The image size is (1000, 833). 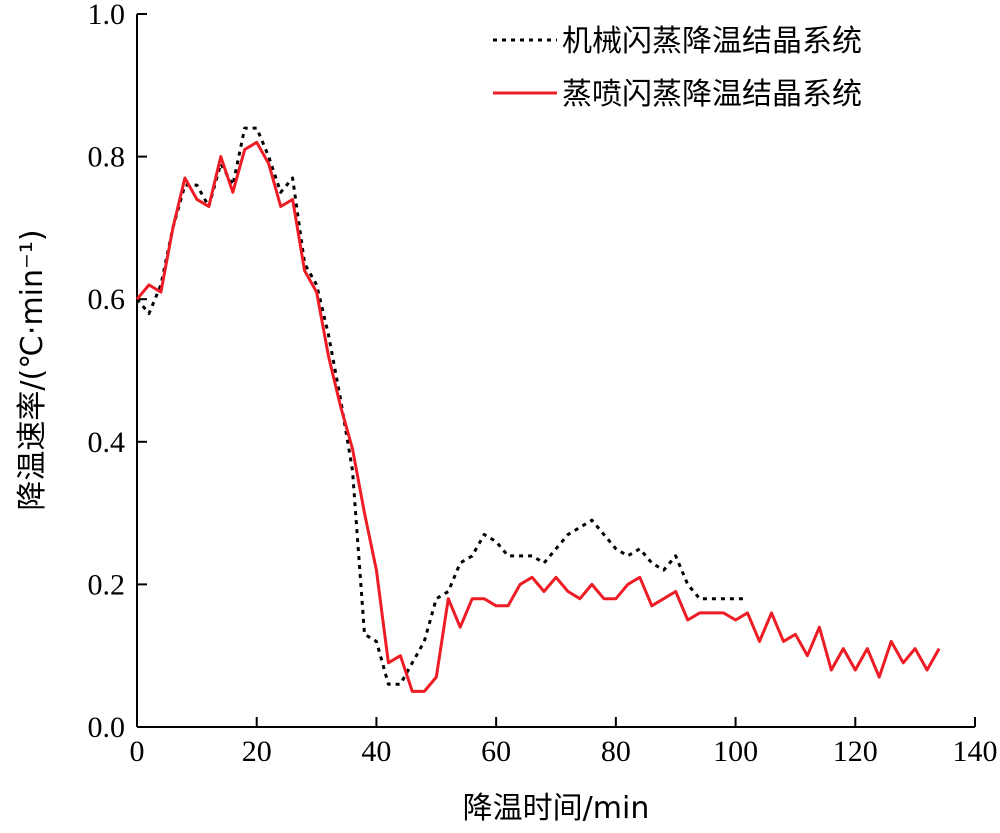 I want to click on legend: 机械闪蒸降温结晶系统 蒸喷闪蒸降温结晶系统, so click(x=677, y=68).